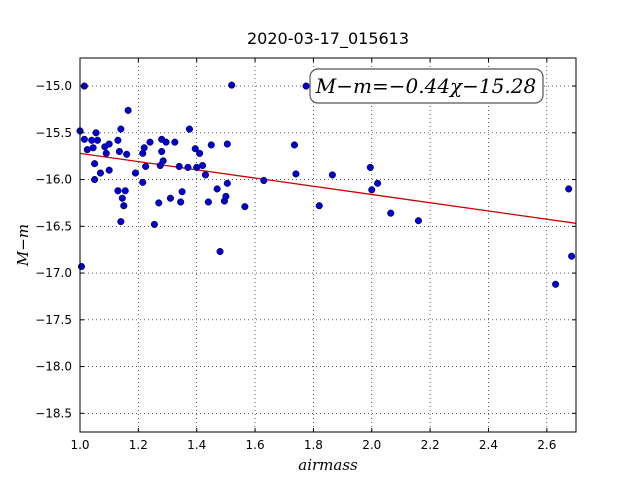  What do you see at coordinates (328, 39) in the screenshot?
I see `chart-title: 2020-03-17_015613` at bounding box center [328, 39].